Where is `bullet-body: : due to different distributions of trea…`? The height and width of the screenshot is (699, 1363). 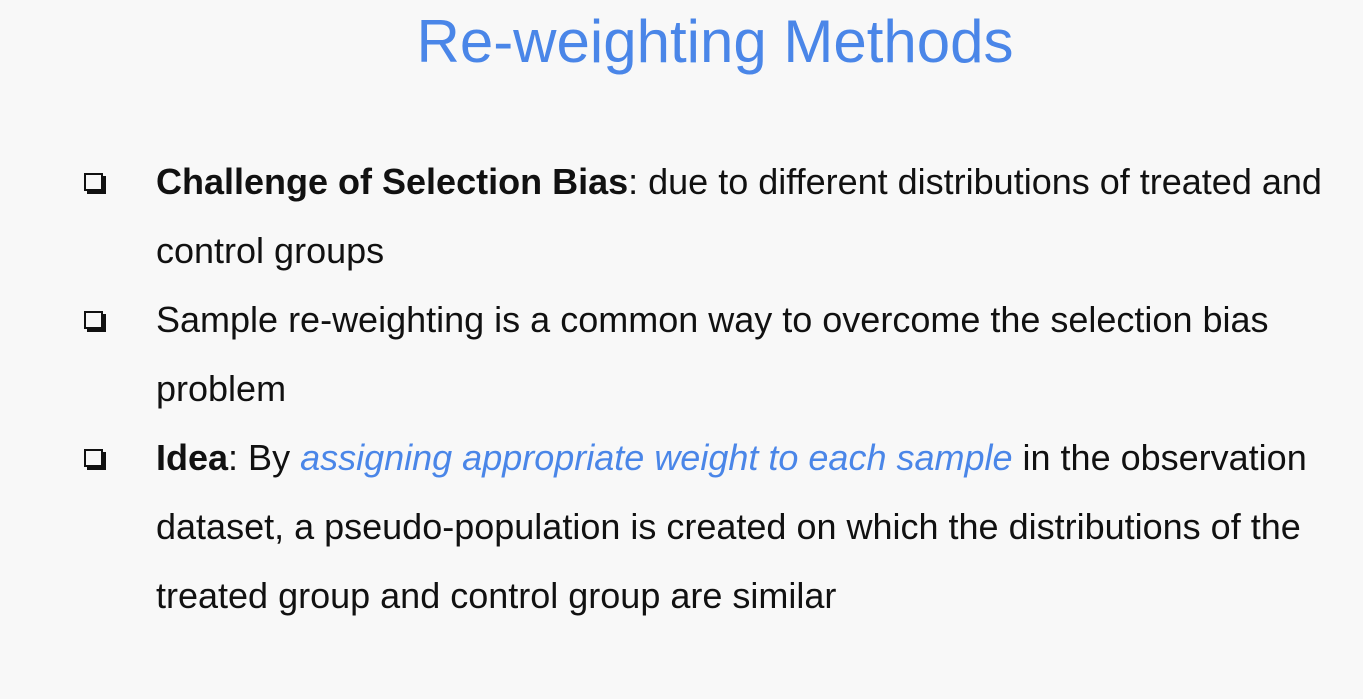 bullet-body: : due to different distributions of trea… is located at coordinates (739, 216).